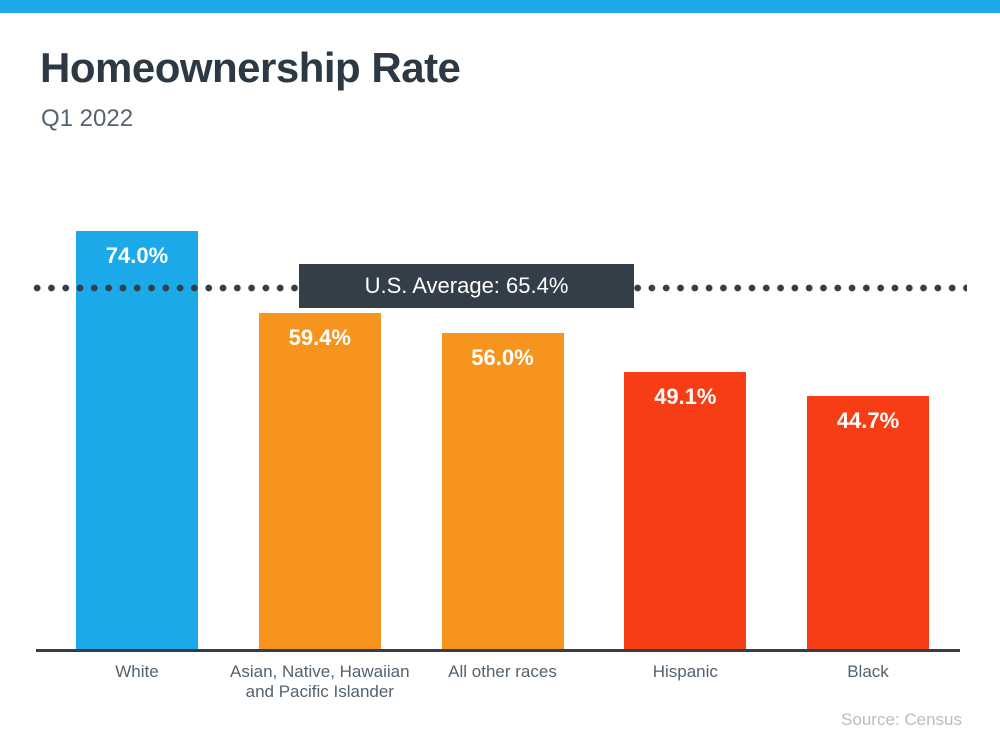  I want to click on us-average-label: U.S. Average: 65.4%, so click(466, 285).